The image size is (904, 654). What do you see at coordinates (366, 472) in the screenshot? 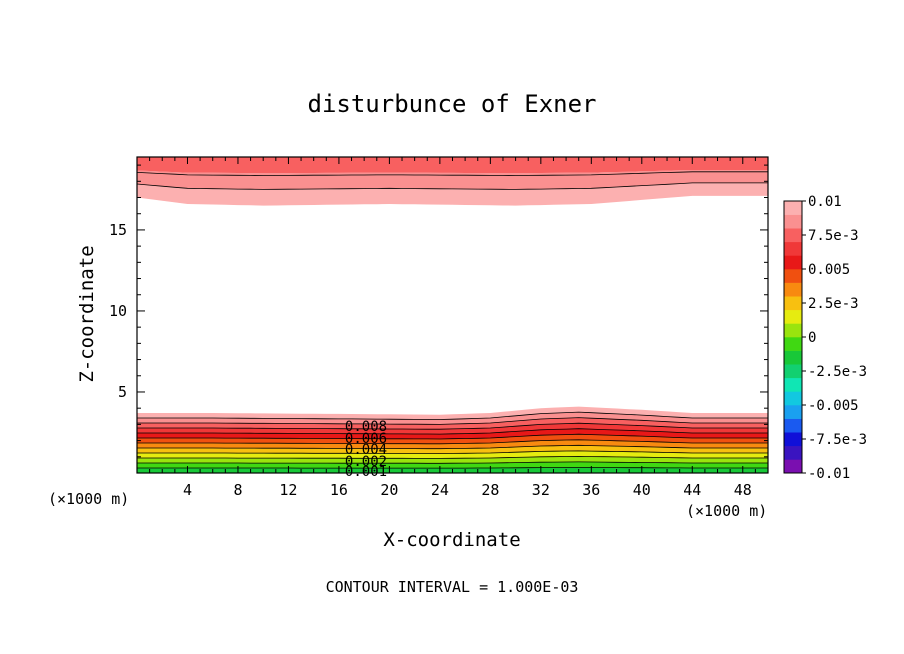
I see `contour-label: 0.001` at bounding box center [366, 472].